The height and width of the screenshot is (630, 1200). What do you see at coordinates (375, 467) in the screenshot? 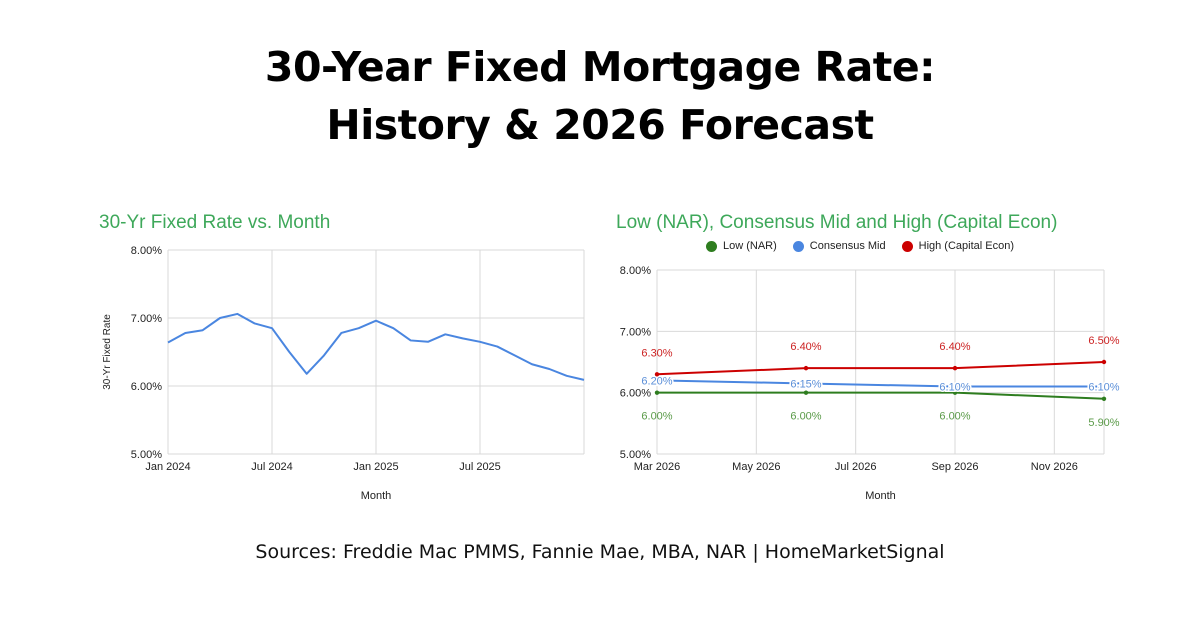
I see `x-tick-label: Jan 2025` at bounding box center [375, 467].